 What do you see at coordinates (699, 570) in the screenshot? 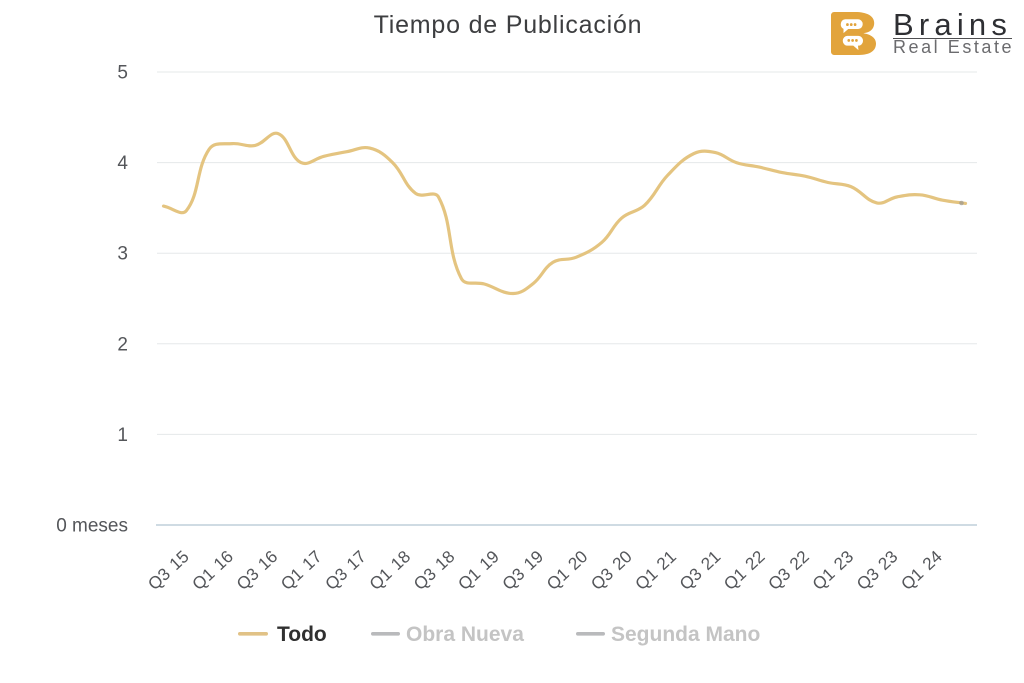
I see `svg-text: Q3 21` at bounding box center [699, 570].